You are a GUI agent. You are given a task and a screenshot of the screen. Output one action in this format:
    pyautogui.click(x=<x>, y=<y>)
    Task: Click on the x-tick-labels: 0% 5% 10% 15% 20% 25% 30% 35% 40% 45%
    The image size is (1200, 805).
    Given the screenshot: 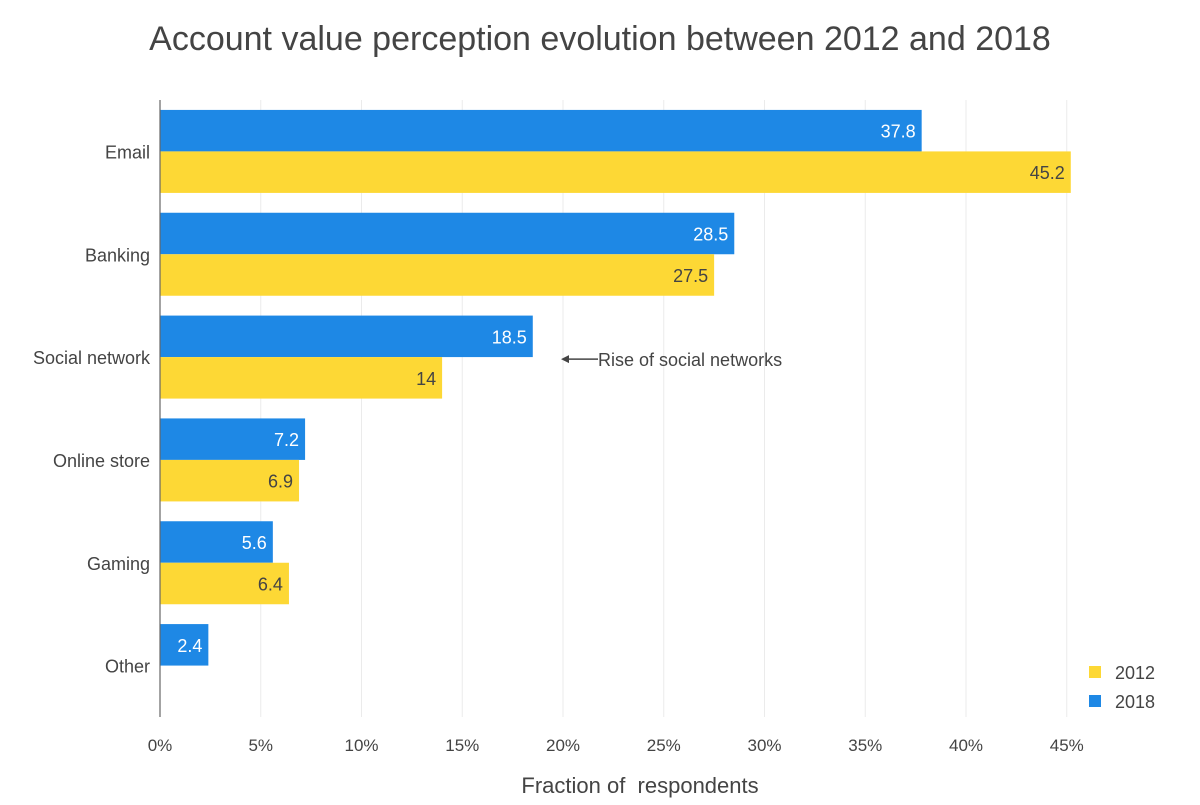 What is the action you would take?
    pyautogui.click(x=616, y=745)
    